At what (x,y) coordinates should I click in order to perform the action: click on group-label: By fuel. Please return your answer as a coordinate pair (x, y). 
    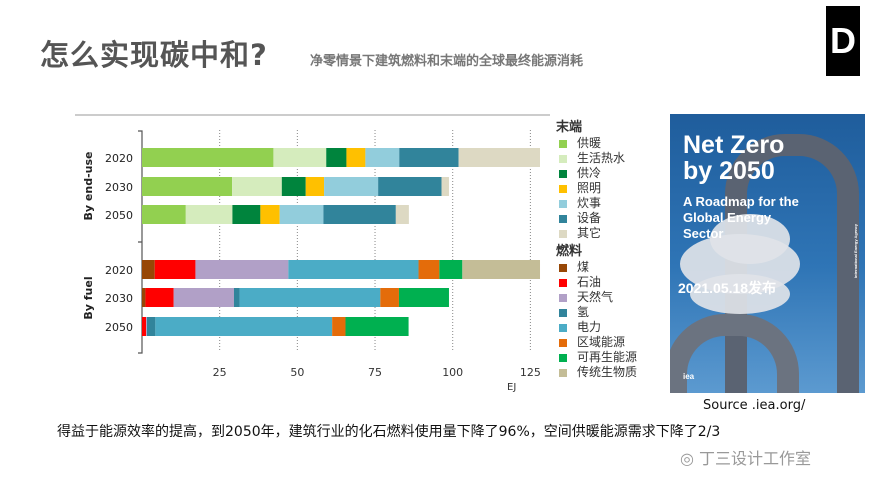
    Looking at the image, I should click on (88, 297).